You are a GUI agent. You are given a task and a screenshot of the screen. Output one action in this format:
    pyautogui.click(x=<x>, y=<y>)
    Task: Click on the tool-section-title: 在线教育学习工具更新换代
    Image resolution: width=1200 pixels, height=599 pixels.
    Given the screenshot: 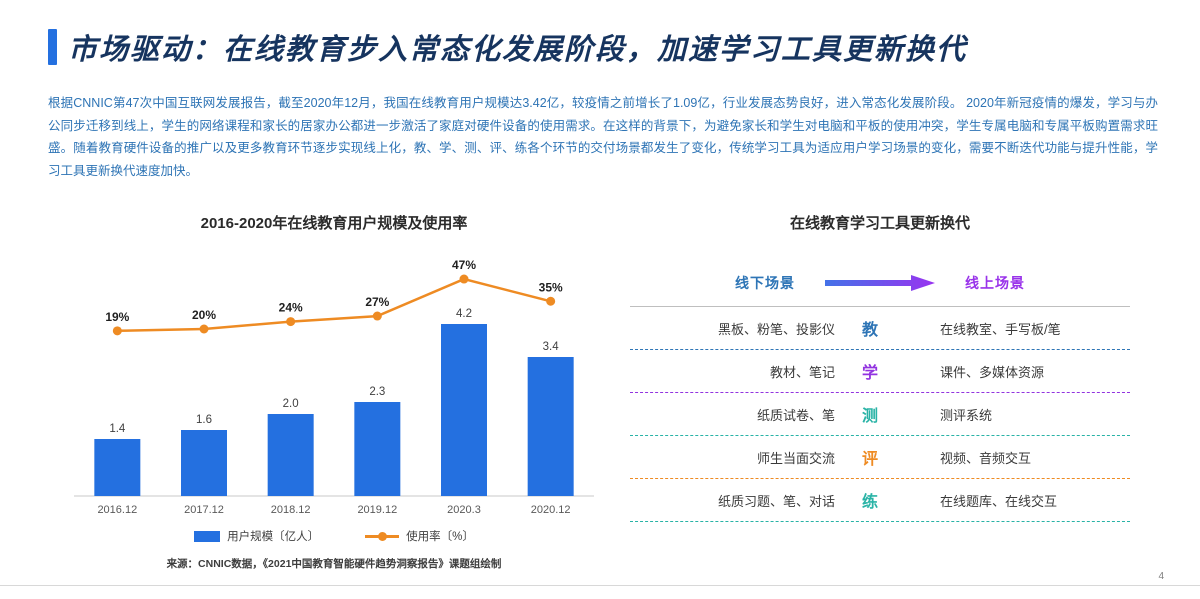 What is the action you would take?
    pyautogui.click(x=879, y=223)
    